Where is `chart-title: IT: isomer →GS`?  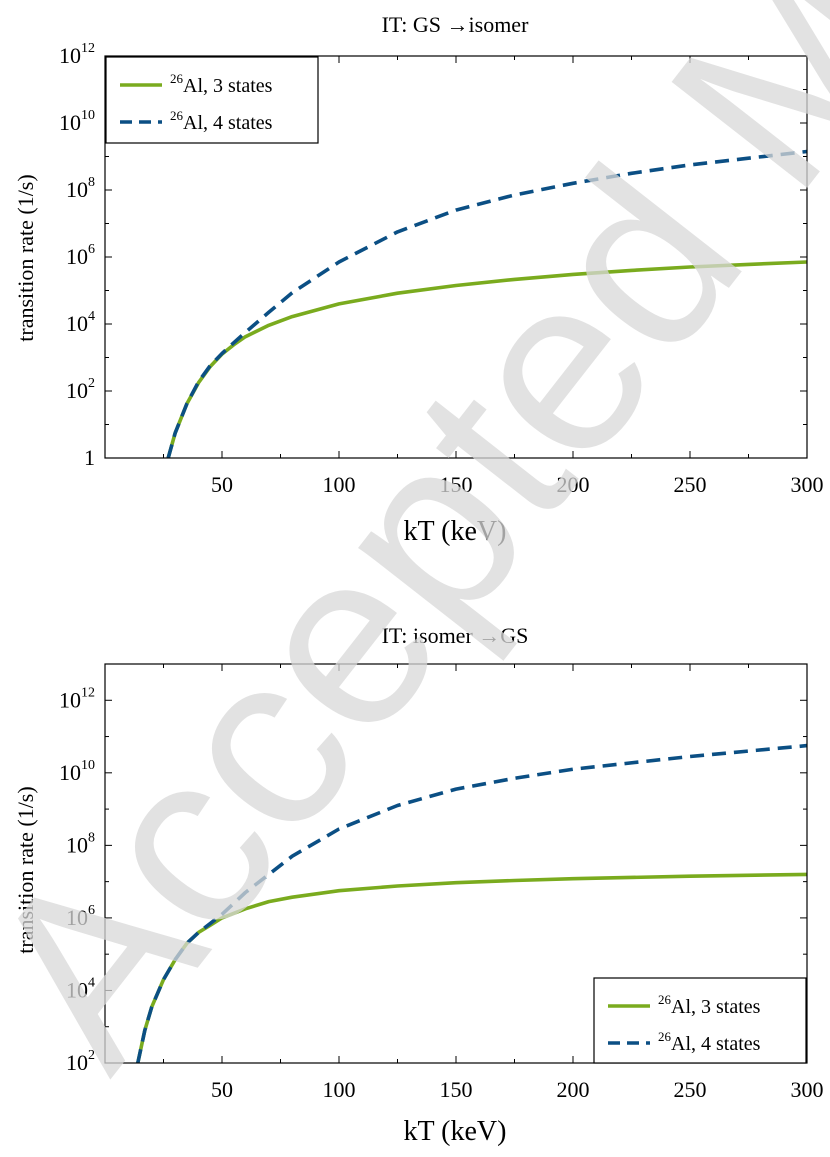
chart-title: IT: isomer →GS is located at coordinates (455, 635).